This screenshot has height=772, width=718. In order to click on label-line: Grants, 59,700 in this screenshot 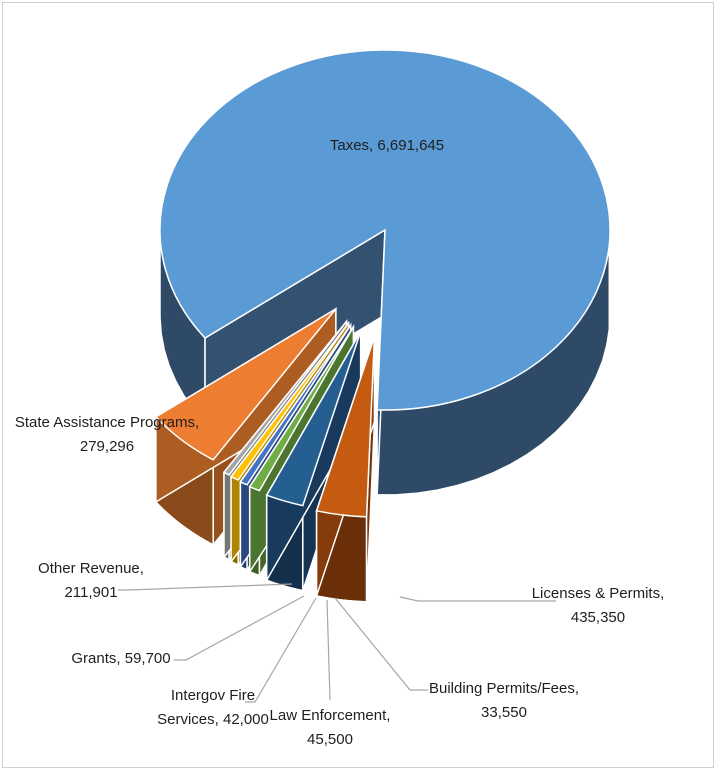, I will do `click(120, 658)`.